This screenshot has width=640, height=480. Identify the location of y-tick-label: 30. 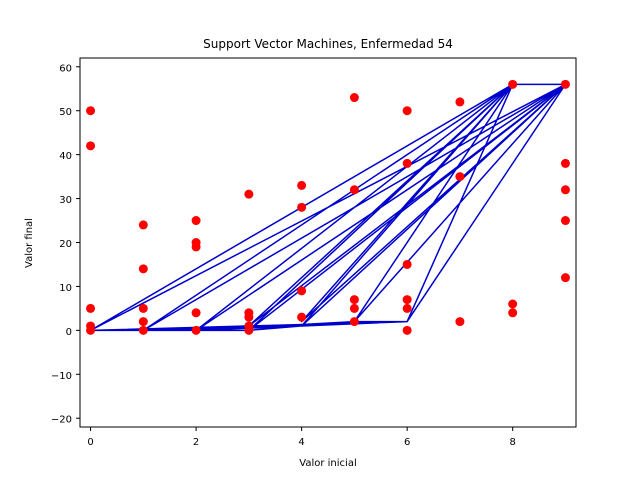
(65, 200).